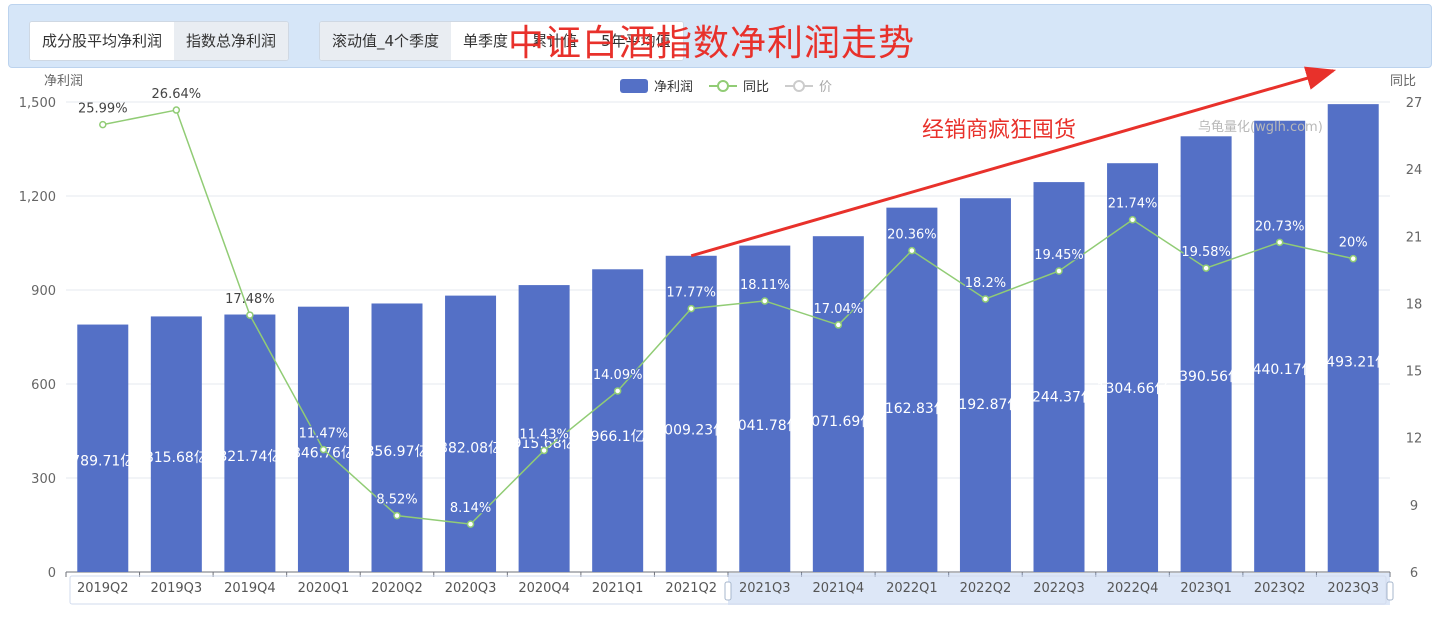 This screenshot has width=1440, height=620. What do you see at coordinates (1133, 389) in the screenshot?
I see `bar-value-label: 1304.66亿` at bounding box center [1133, 389].